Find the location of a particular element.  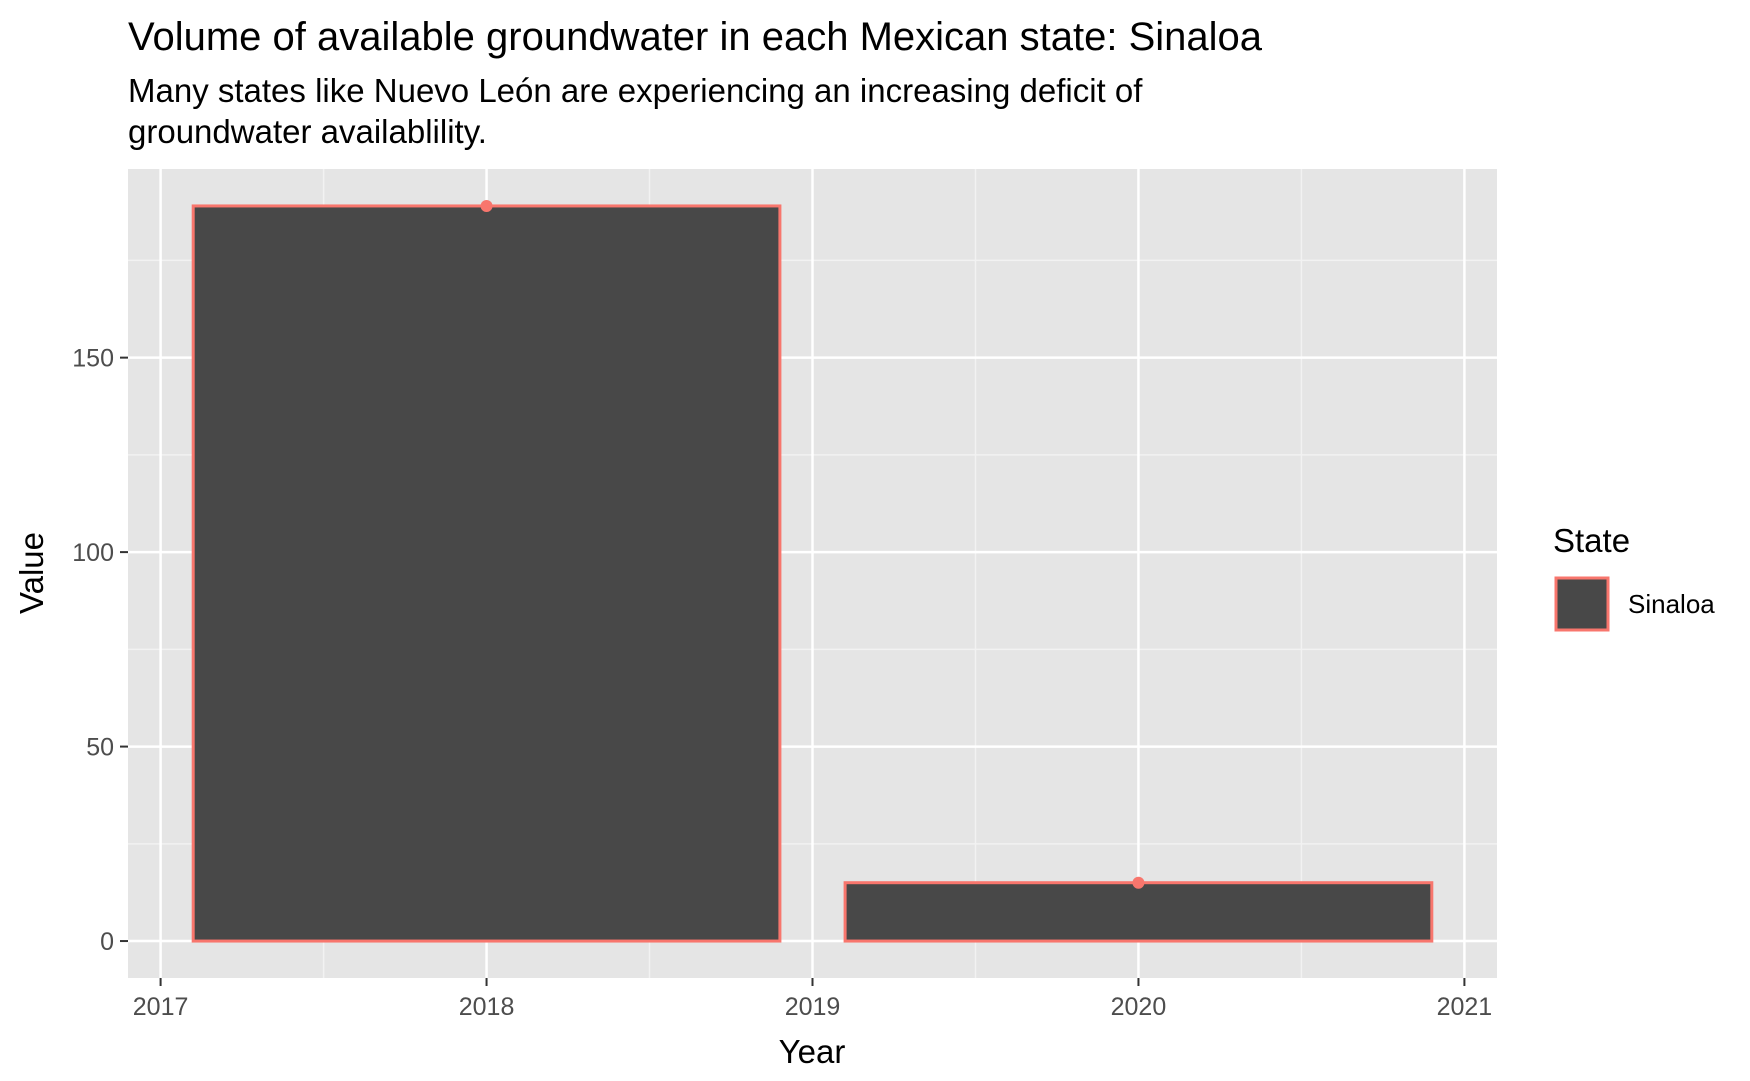

chart-subtitle-line-2: groundwater availablility. is located at coordinates (307, 131).